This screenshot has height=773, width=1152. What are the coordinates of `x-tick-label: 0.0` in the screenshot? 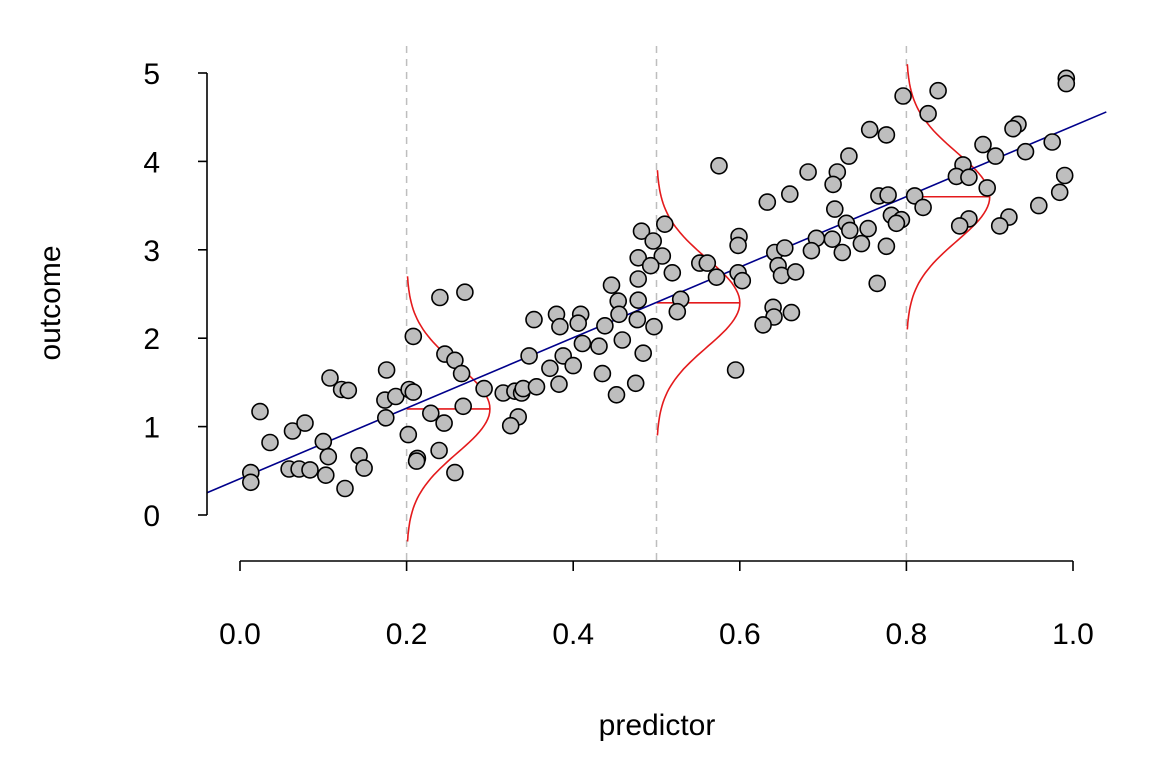 It's located at (240, 634).